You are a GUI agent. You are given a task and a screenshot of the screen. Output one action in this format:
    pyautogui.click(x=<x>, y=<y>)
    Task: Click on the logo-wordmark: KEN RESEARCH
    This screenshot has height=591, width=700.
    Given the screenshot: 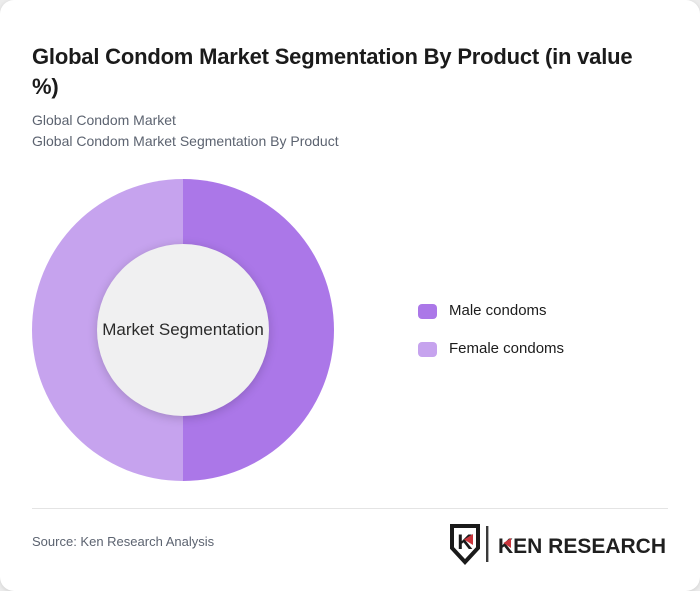 What is the action you would take?
    pyautogui.click(x=582, y=546)
    